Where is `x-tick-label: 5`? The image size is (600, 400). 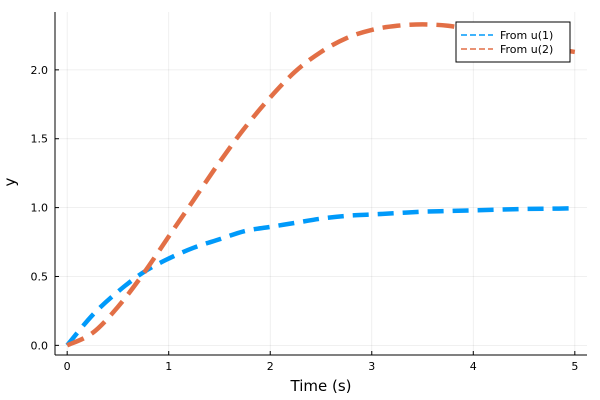 x-tick-label: 5 is located at coordinates (574, 366).